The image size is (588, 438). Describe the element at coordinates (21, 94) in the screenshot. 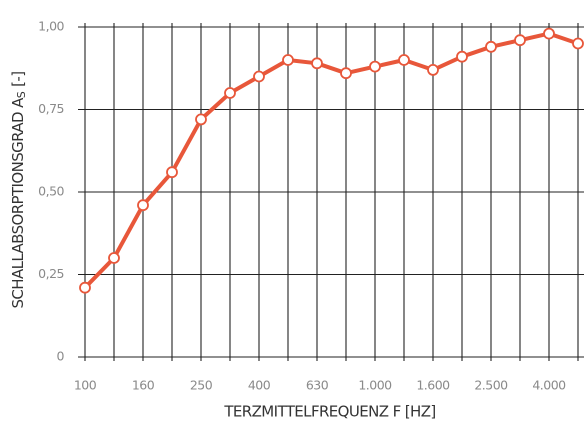

I see `y-axis-title-subscript: S` at that location.